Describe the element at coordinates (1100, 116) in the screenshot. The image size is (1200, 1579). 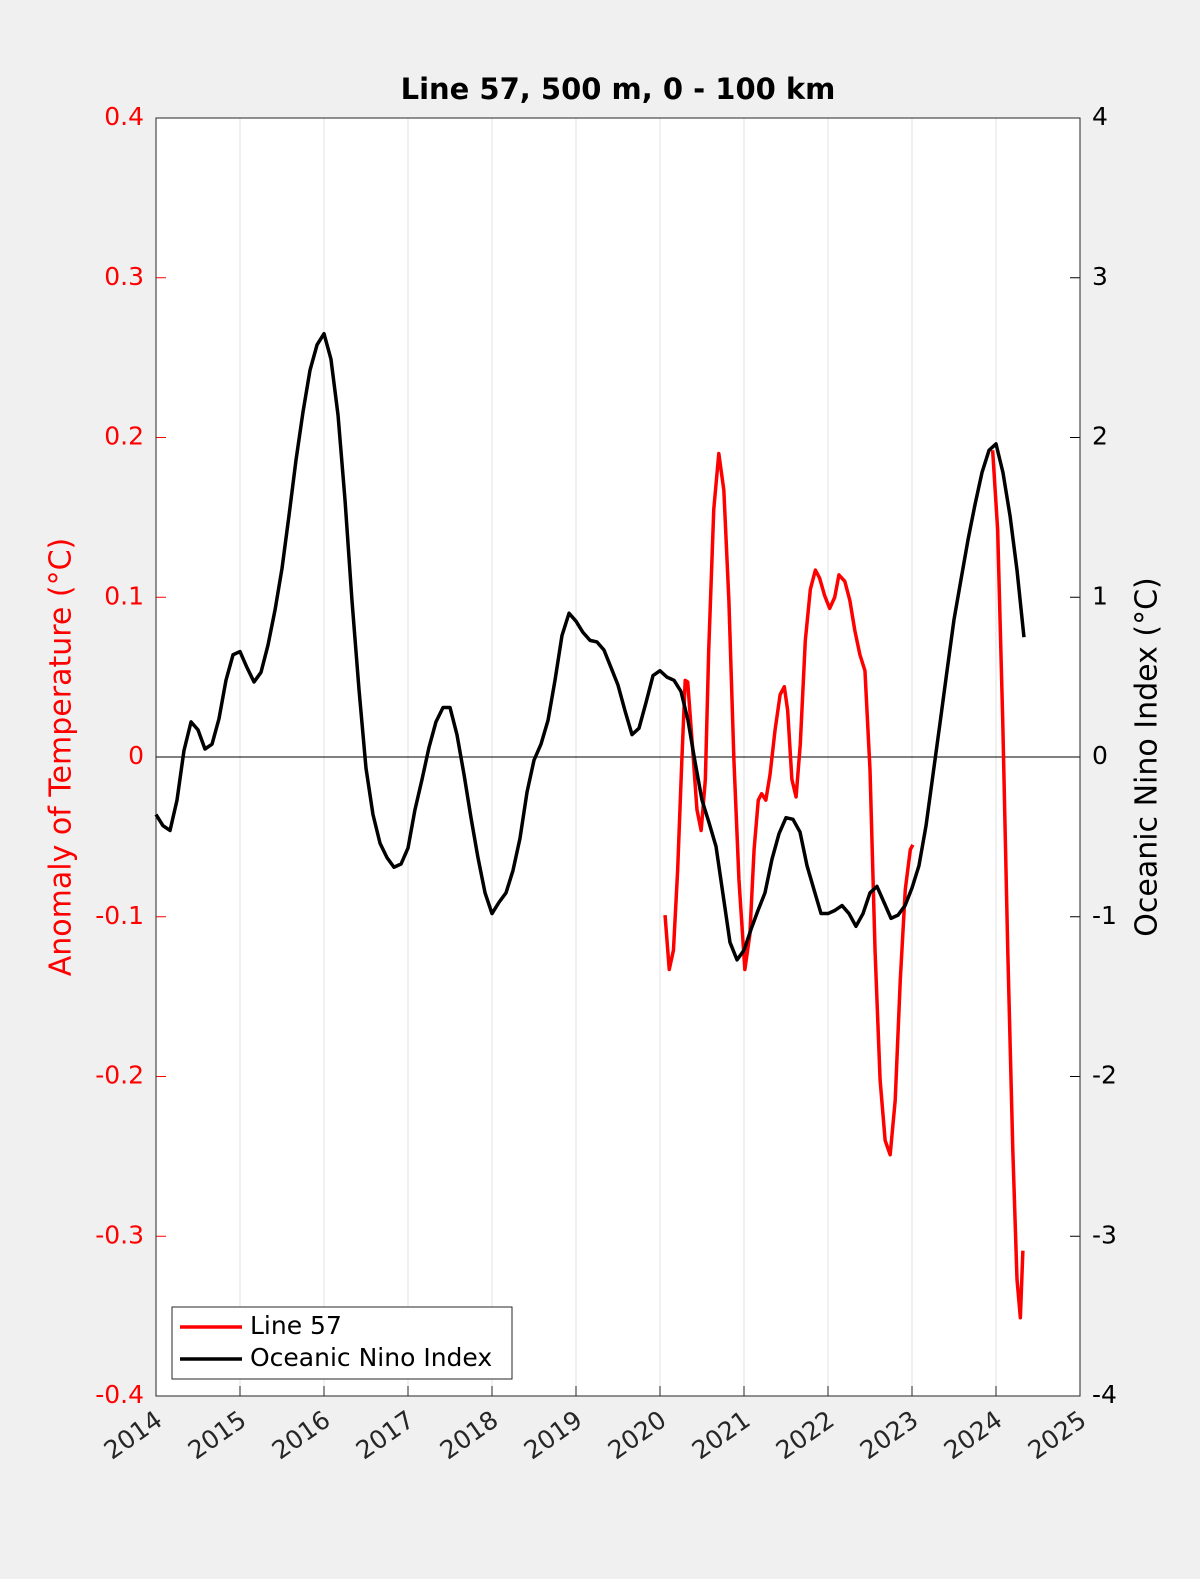
I see `y2-tick-label: 4` at that location.